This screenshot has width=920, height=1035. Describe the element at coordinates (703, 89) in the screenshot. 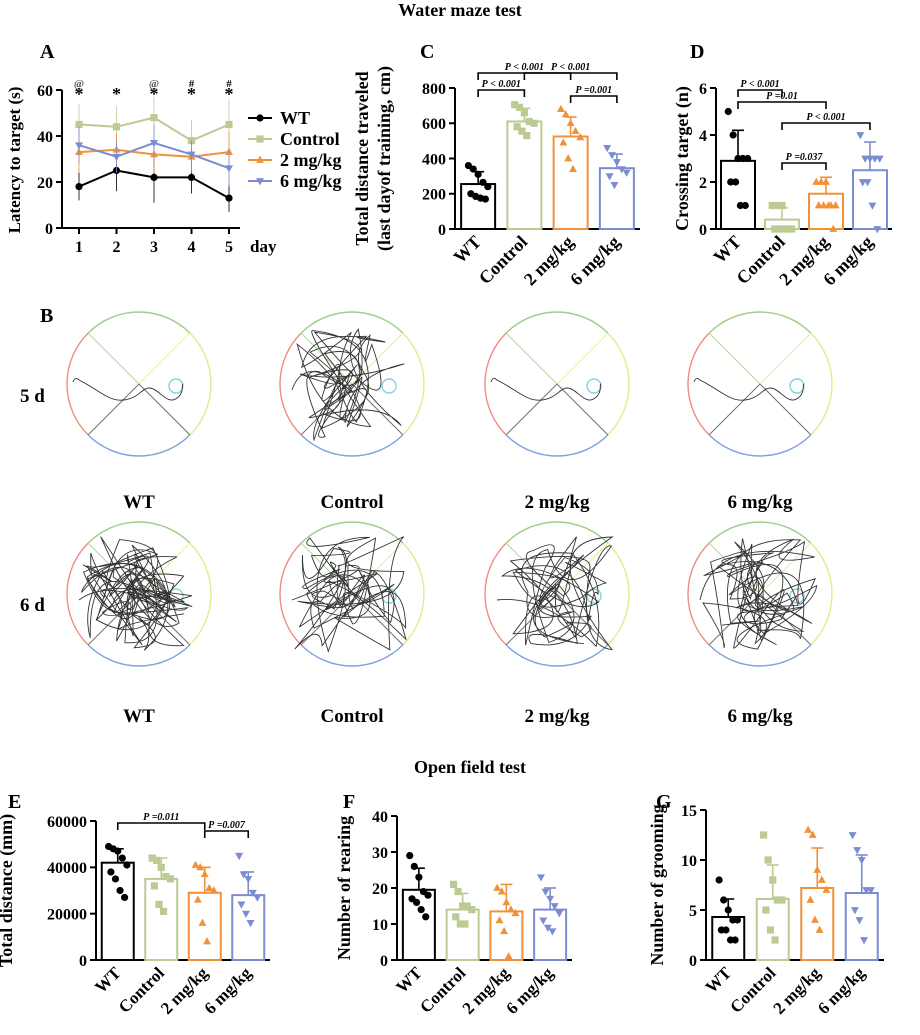

I see `panel-d-y-tick-label-3: 6` at that location.